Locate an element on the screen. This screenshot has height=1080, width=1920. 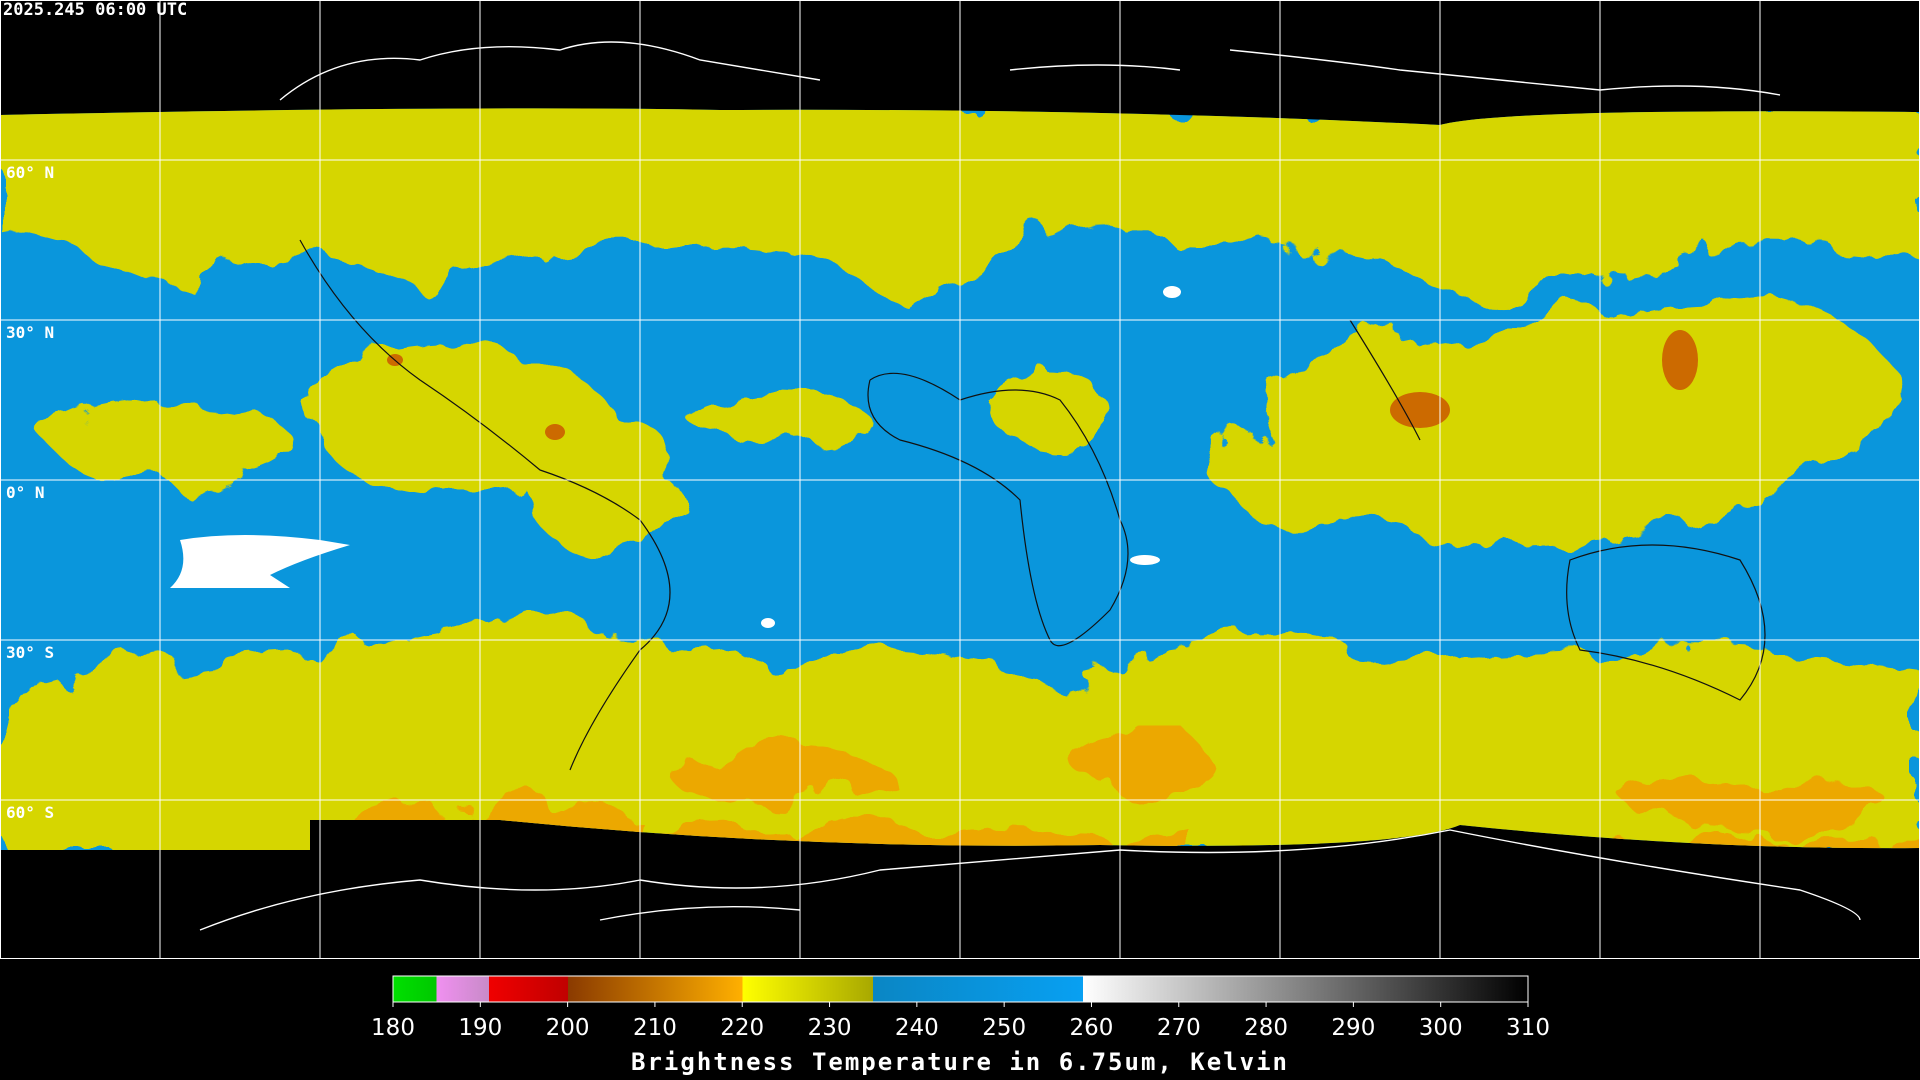
timestamp: 2025.245 06:00 UTC is located at coordinates (95, 10).